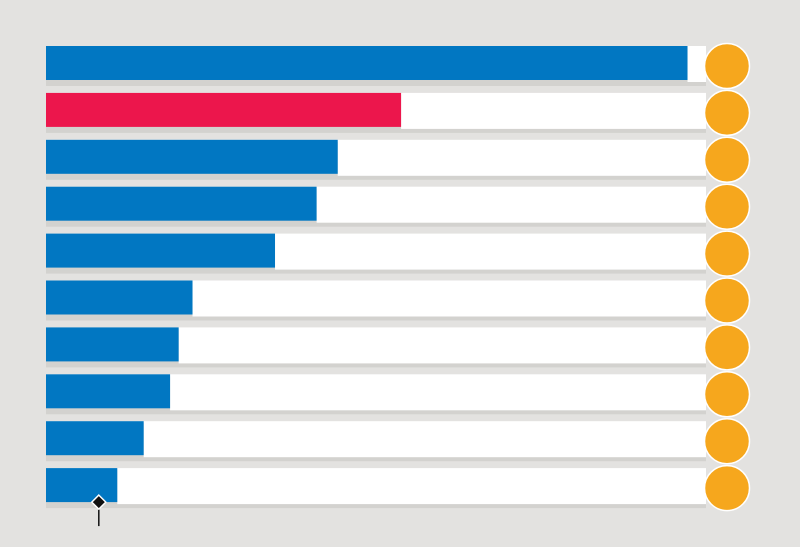 The width and height of the screenshot is (800, 547). What do you see at coordinates (98, 502) in the screenshot?
I see `marker-diamond` at bounding box center [98, 502].